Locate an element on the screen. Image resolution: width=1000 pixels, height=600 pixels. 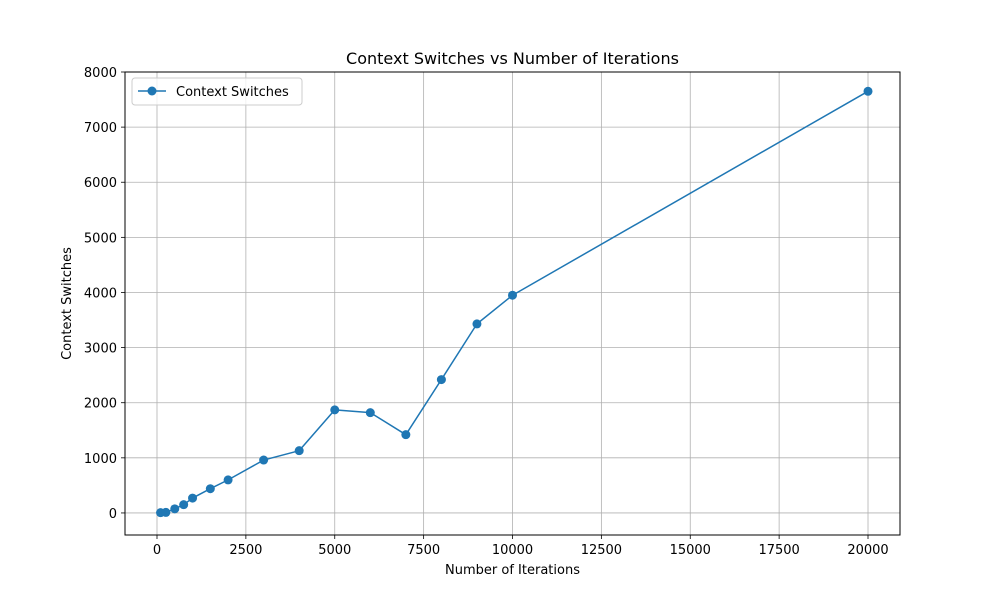
chart-title: Context Switches vs Number of Iterations is located at coordinates (512, 58).